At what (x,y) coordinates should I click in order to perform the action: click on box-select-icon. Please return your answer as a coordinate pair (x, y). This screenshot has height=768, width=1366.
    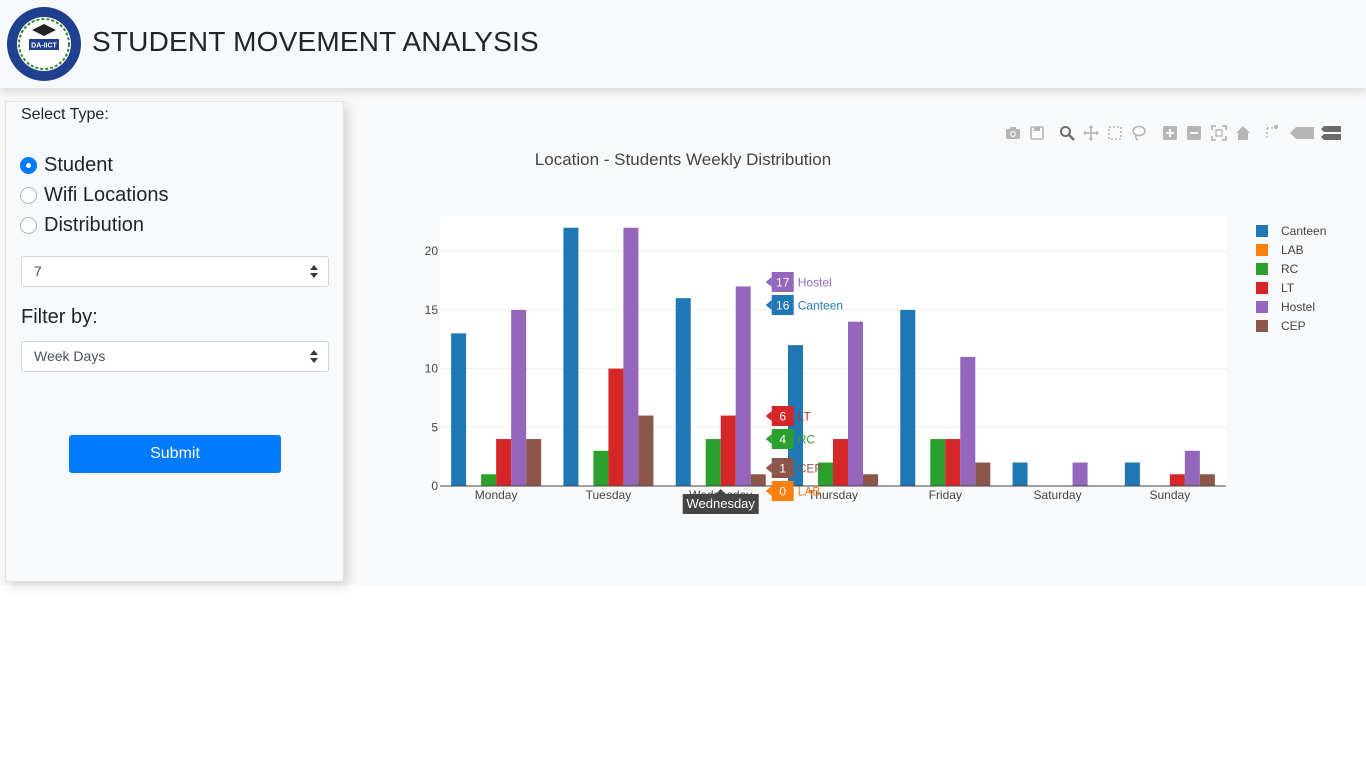
    Looking at the image, I should click on (1115, 133).